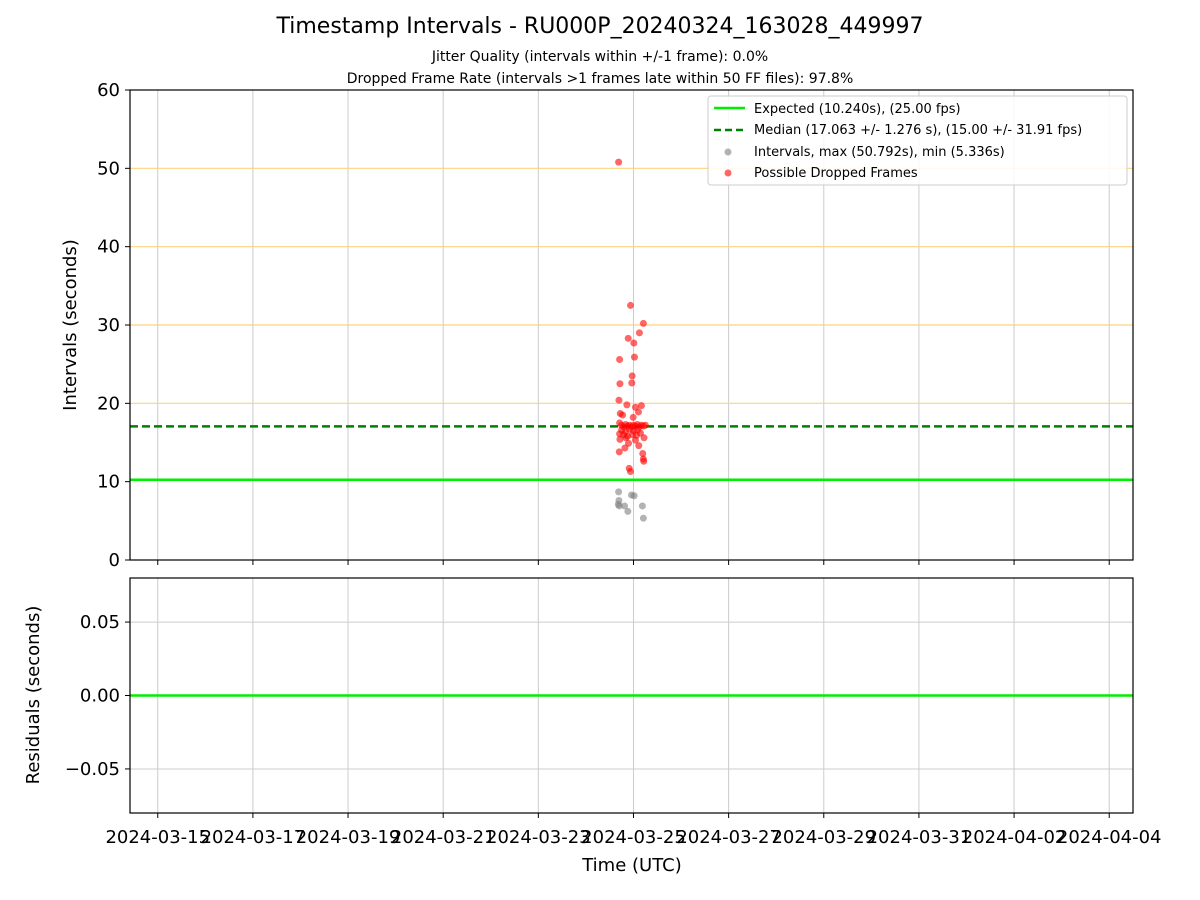 The image size is (1200, 900). Describe the element at coordinates (538, 837) in the screenshot. I see `x-tick-label: 2024-03-23` at that location.